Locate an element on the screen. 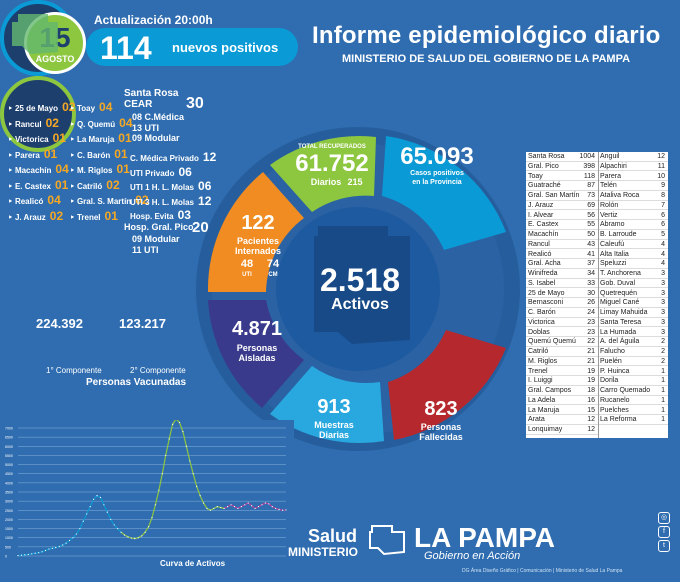 Image resolution: width=680 pixels, height=582 pixels. table-value: 10 is located at coordinates (661, 176).